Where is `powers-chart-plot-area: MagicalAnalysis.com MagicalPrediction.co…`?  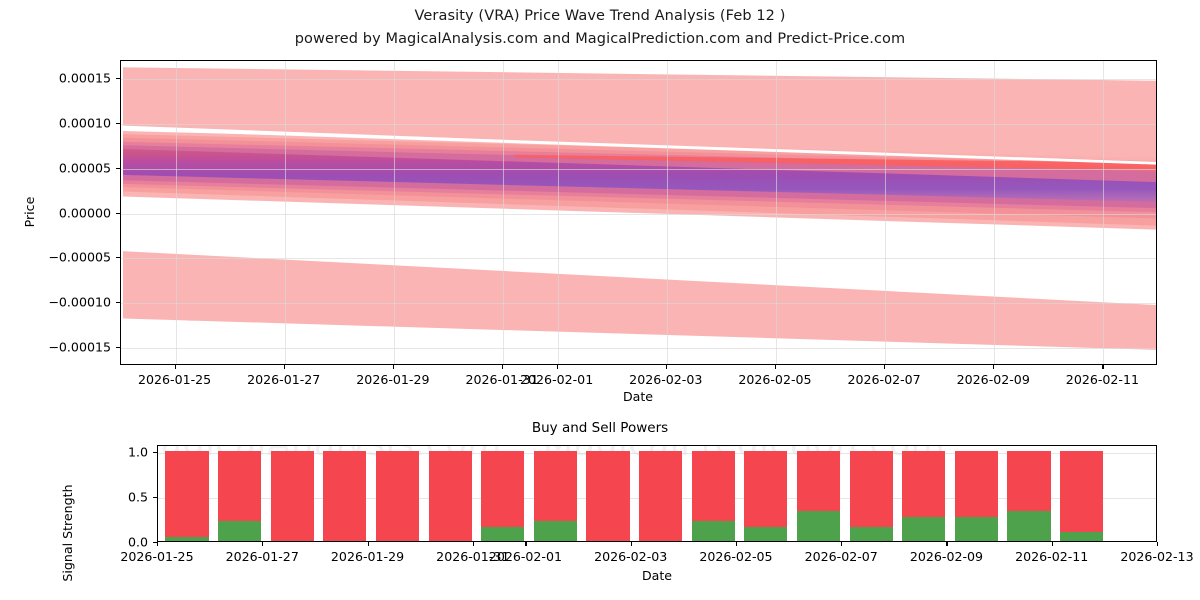
powers-chart-plot-area: MagicalAnalysis.com MagicalPrediction.co… is located at coordinates (657, 493).